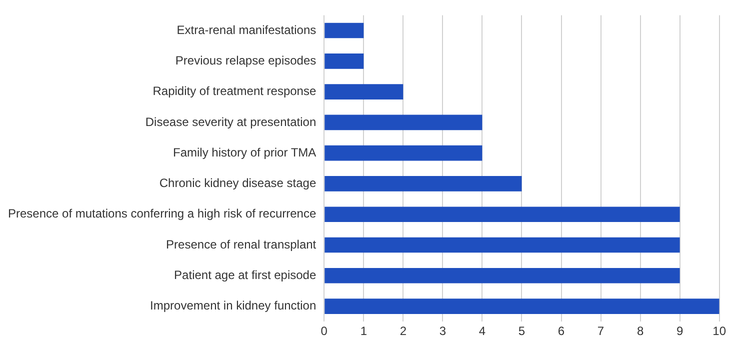 This screenshot has height=346, width=729. What do you see at coordinates (442, 331) in the screenshot?
I see `x-tick-label: 3` at bounding box center [442, 331].